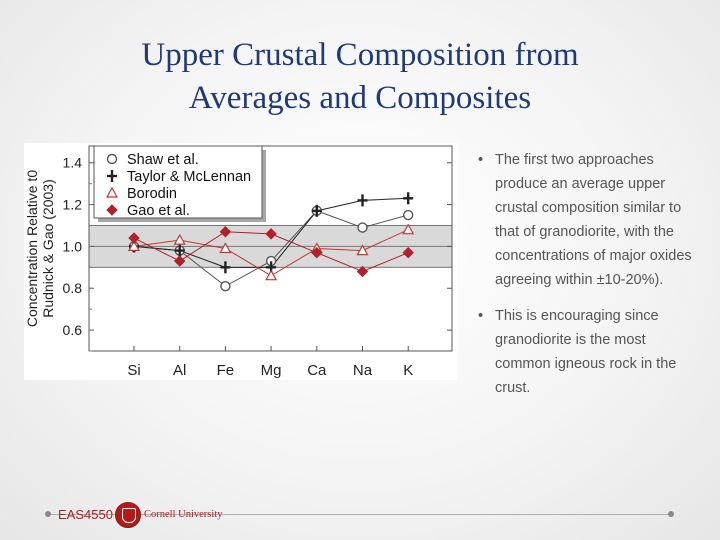 The height and width of the screenshot is (540, 720). What do you see at coordinates (32, 248) in the screenshot?
I see `y-axis-label: Concentration Relative t0` at bounding box center [32, 248].